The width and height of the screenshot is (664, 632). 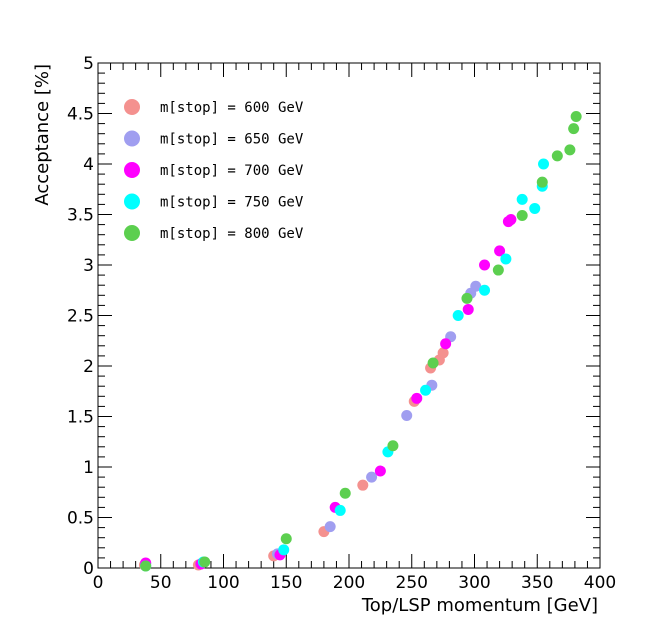 I want to click on y-tick-label: 4.5, so click(x=80, y=115).